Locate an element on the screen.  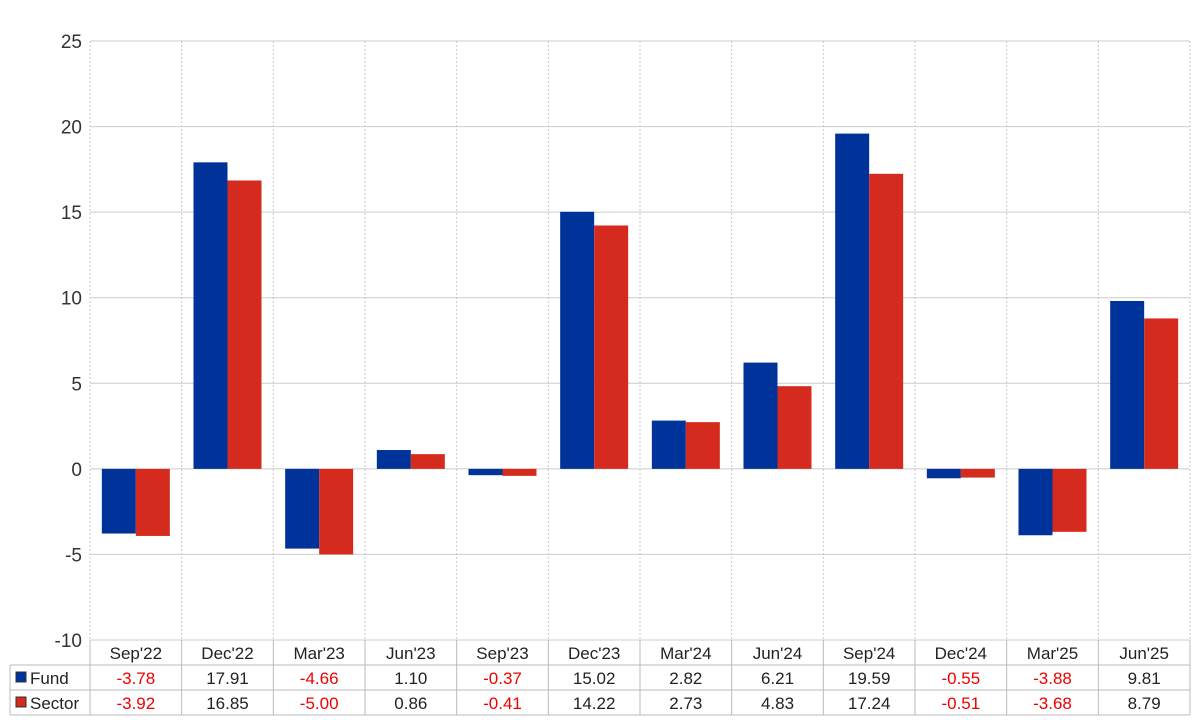
y-tick-label: 10 is located at coordinates (71, 299).